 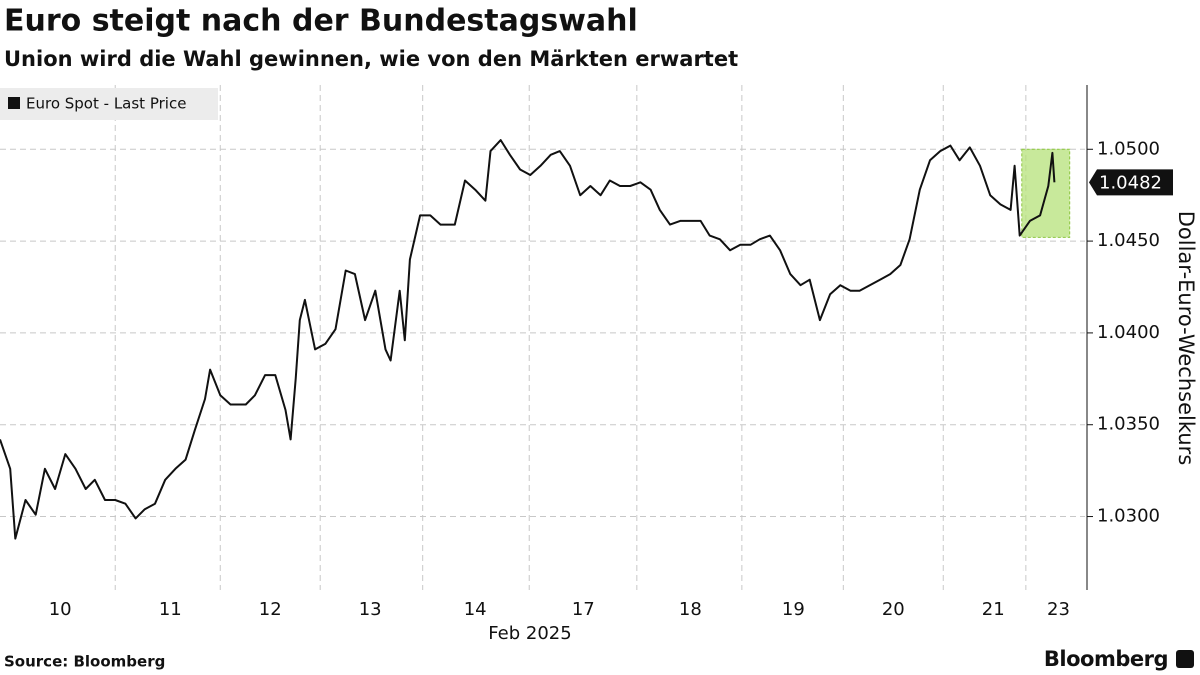 What do you see at coordinates (1128, 332) in the screenshot?
I see `y-tick-label: 1.0400` at bounding box center [1128, 332].